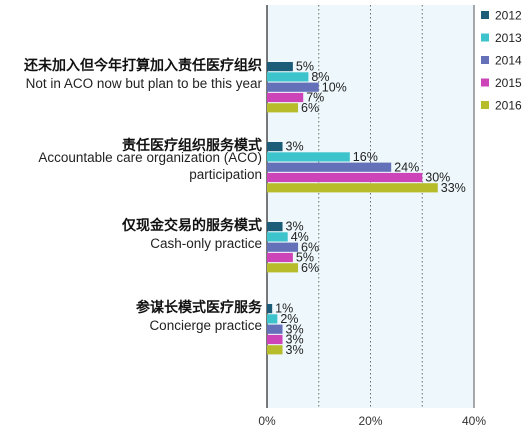  What do you see at coordinates (205, 325) in the screenshot?
I see `category-label-en: Concierge practice` at bounding box center [205, 325].